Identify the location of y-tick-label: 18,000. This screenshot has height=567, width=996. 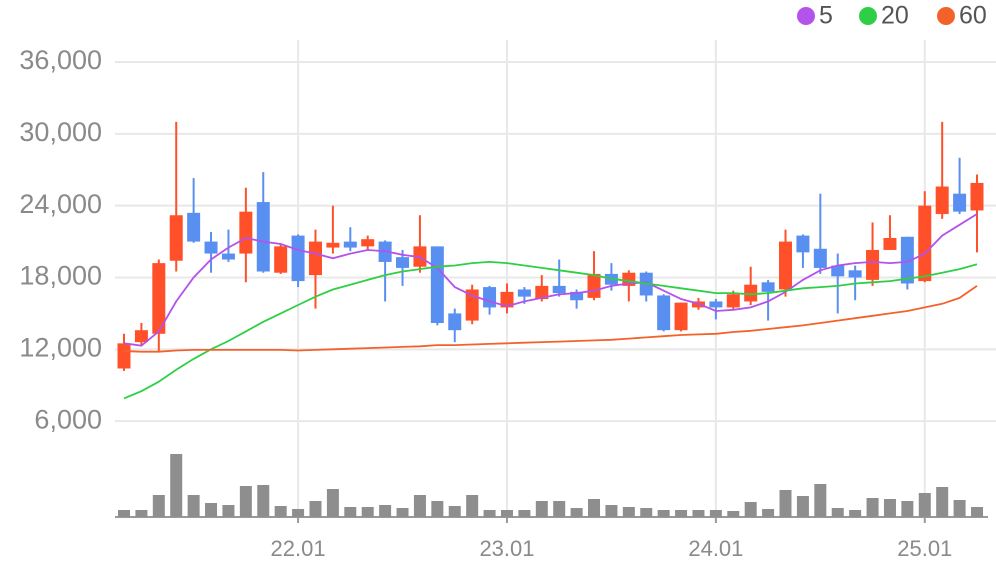
(60, 276).